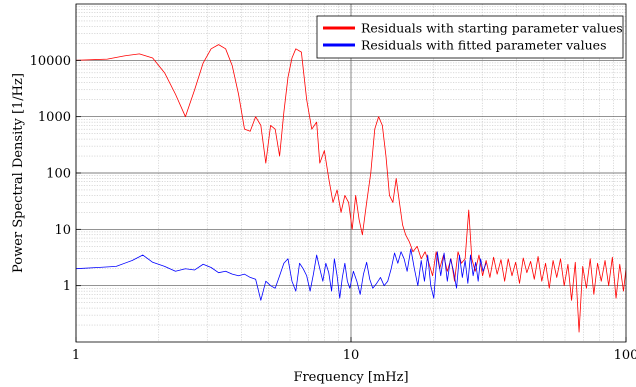  I want to click on y-axis-label: Power Spectral Density [1/Hz], so click(18, 173).